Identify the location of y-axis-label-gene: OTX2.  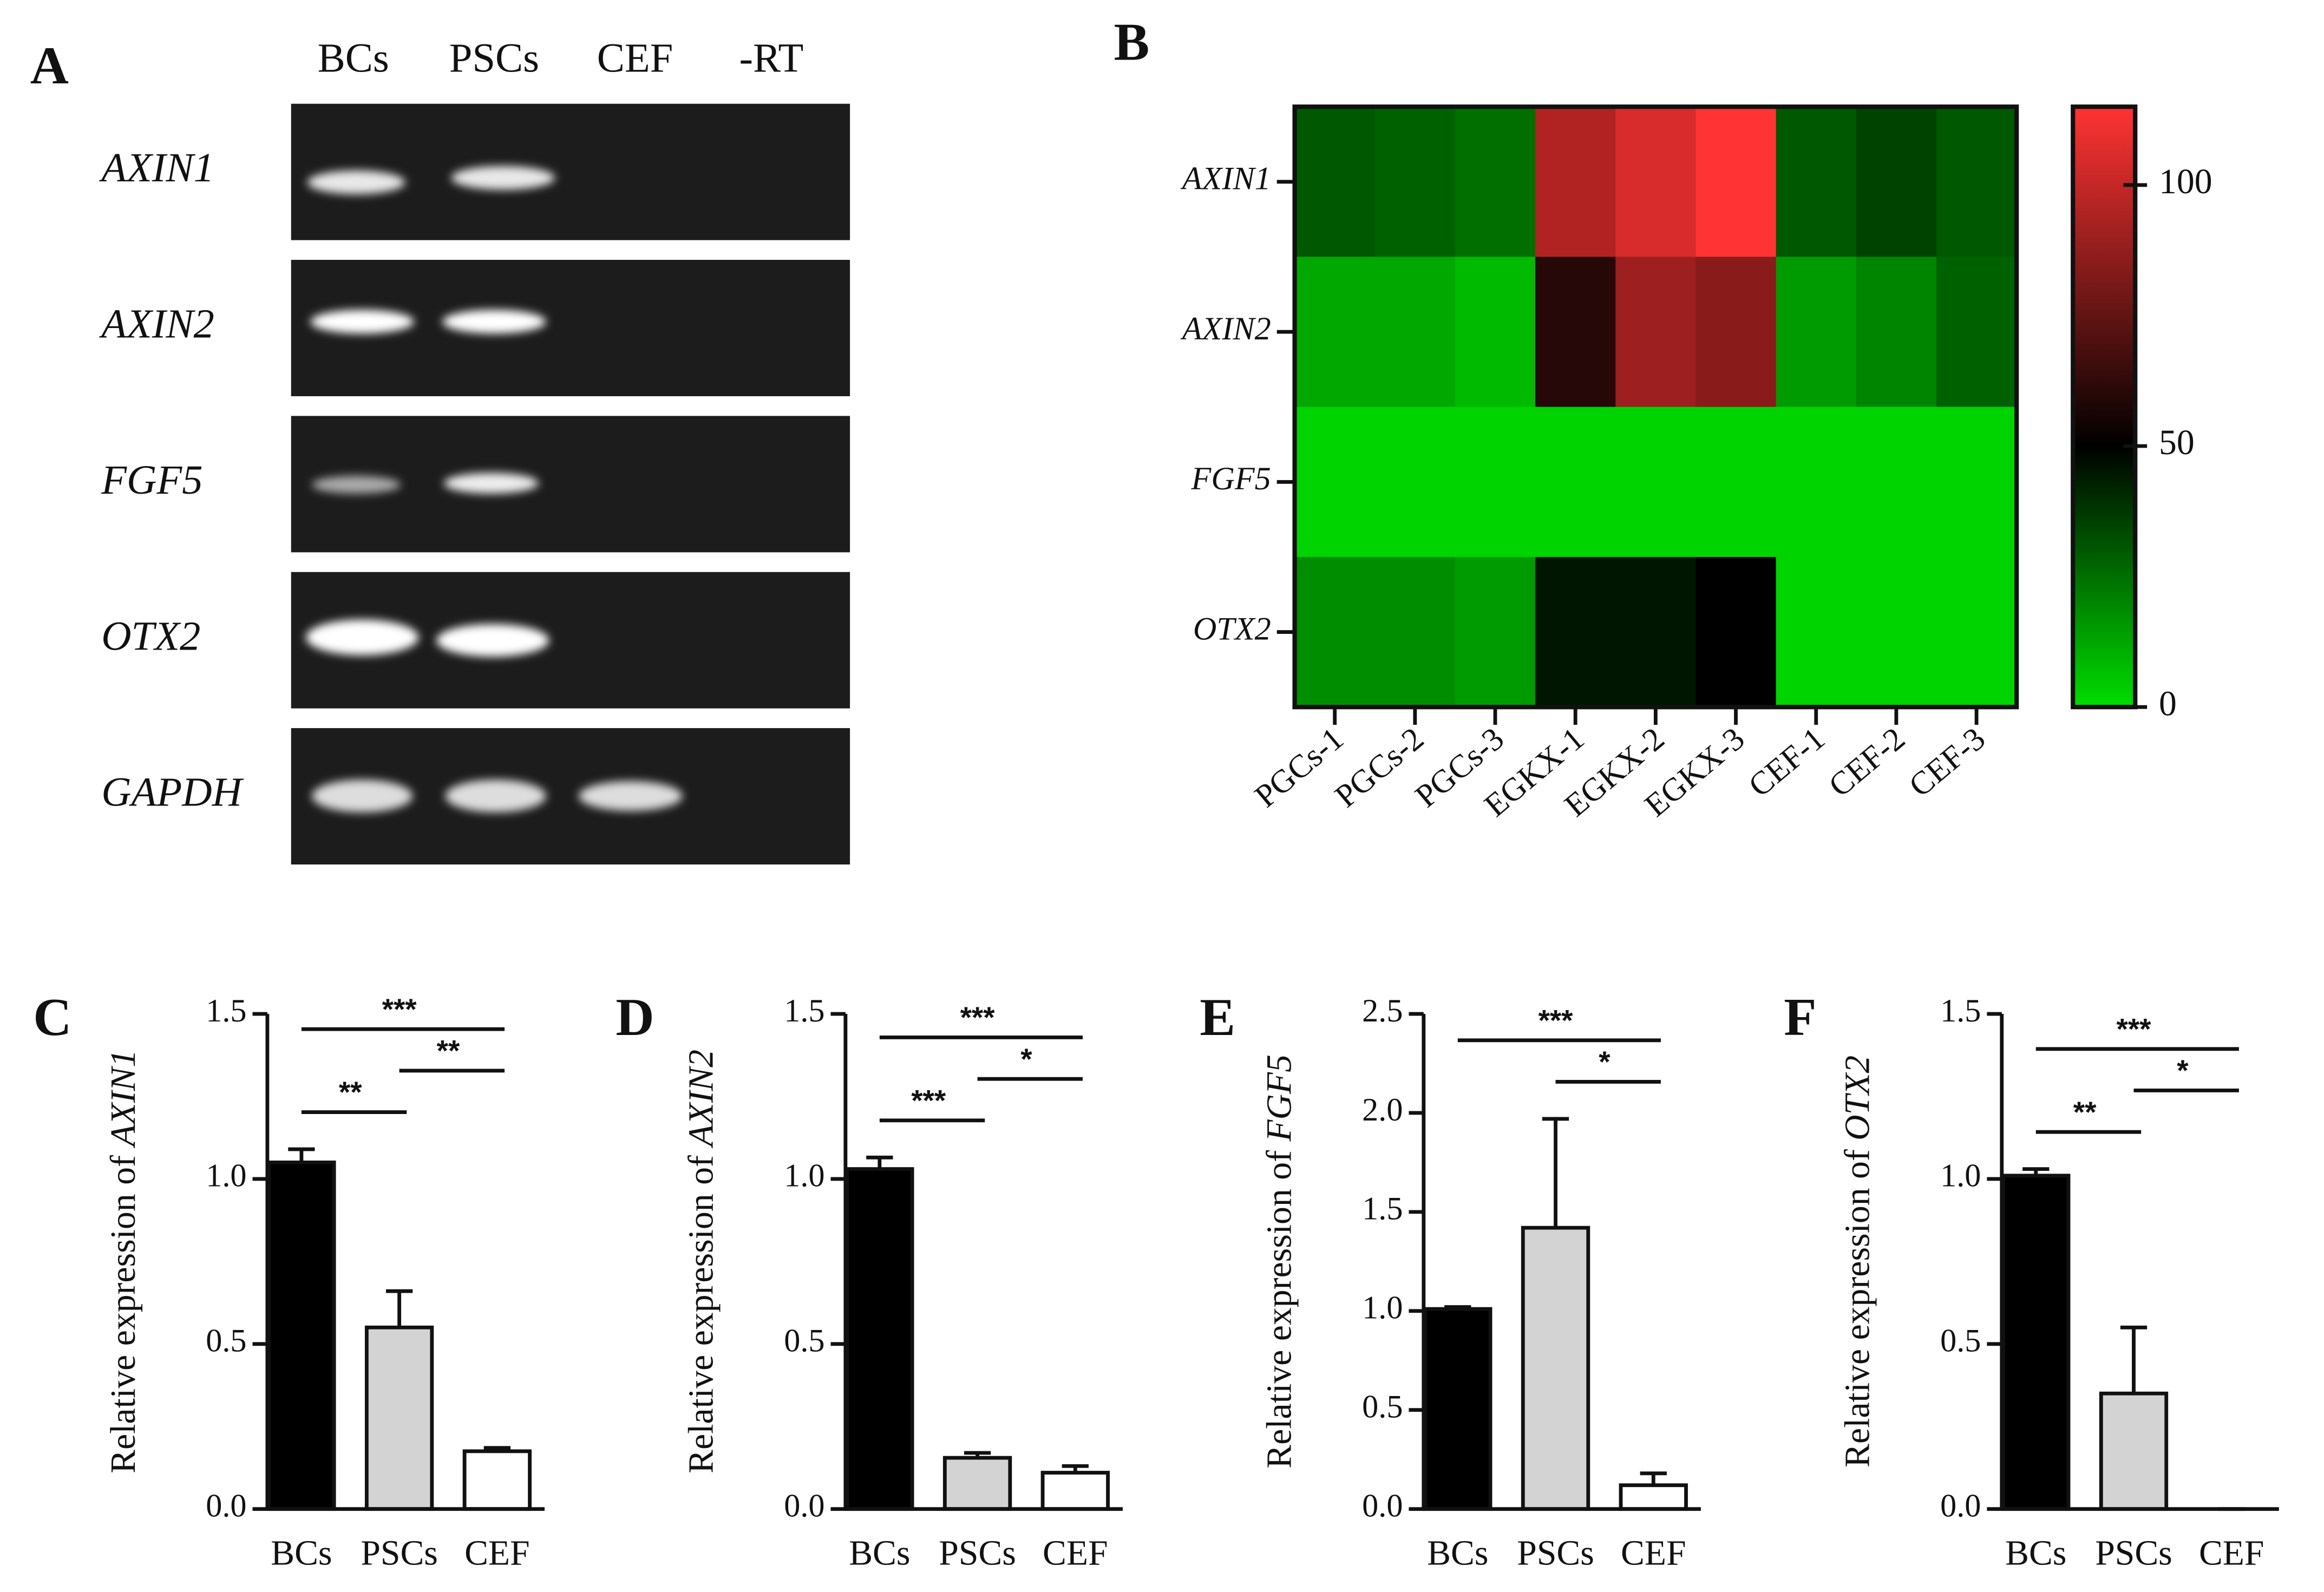
(1857, 1098).